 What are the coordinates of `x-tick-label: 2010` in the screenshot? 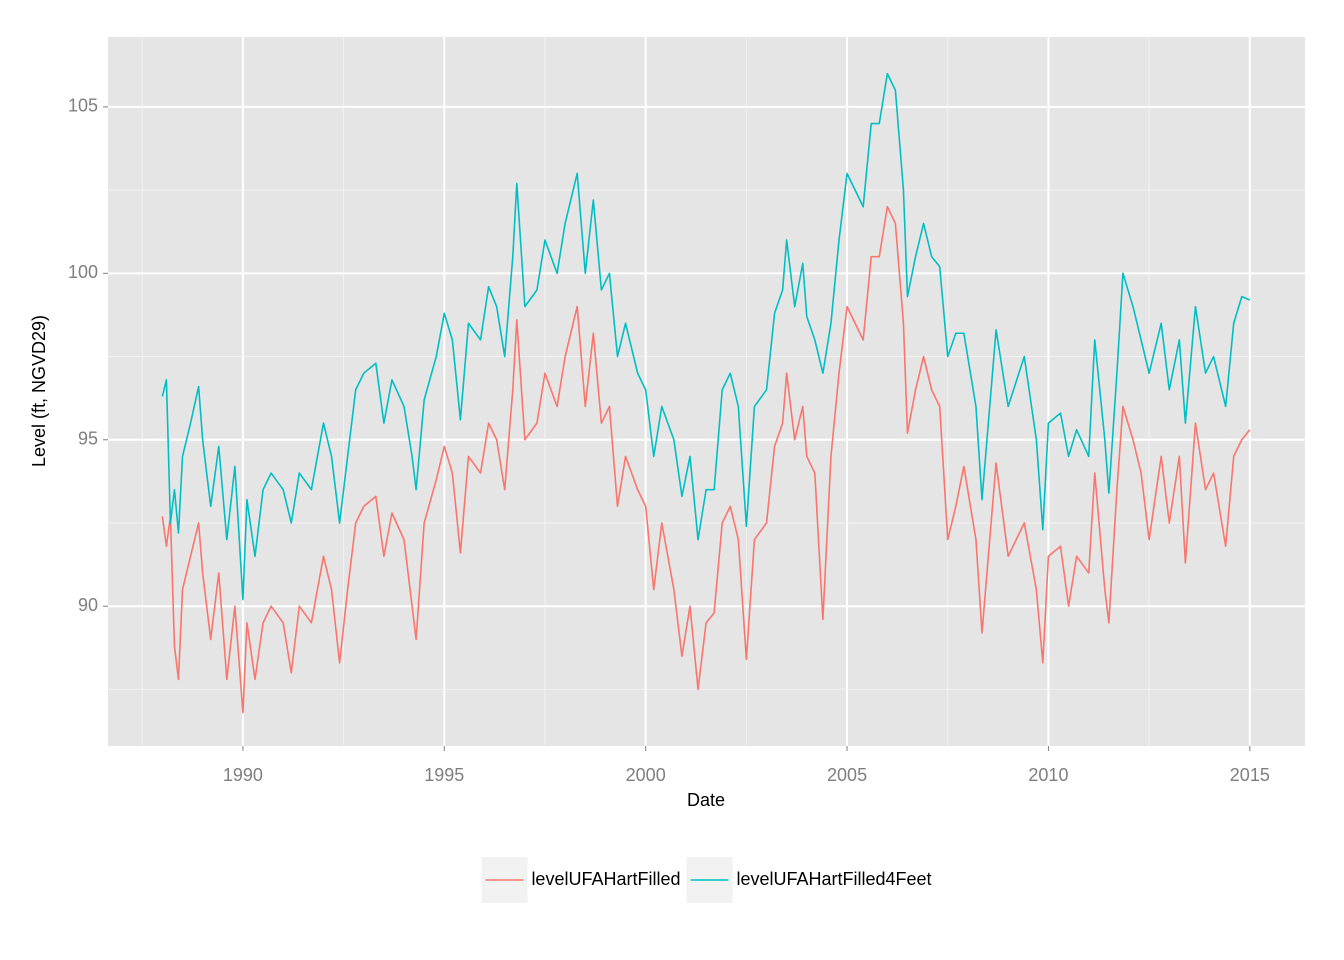 It's located at (1048, 775).